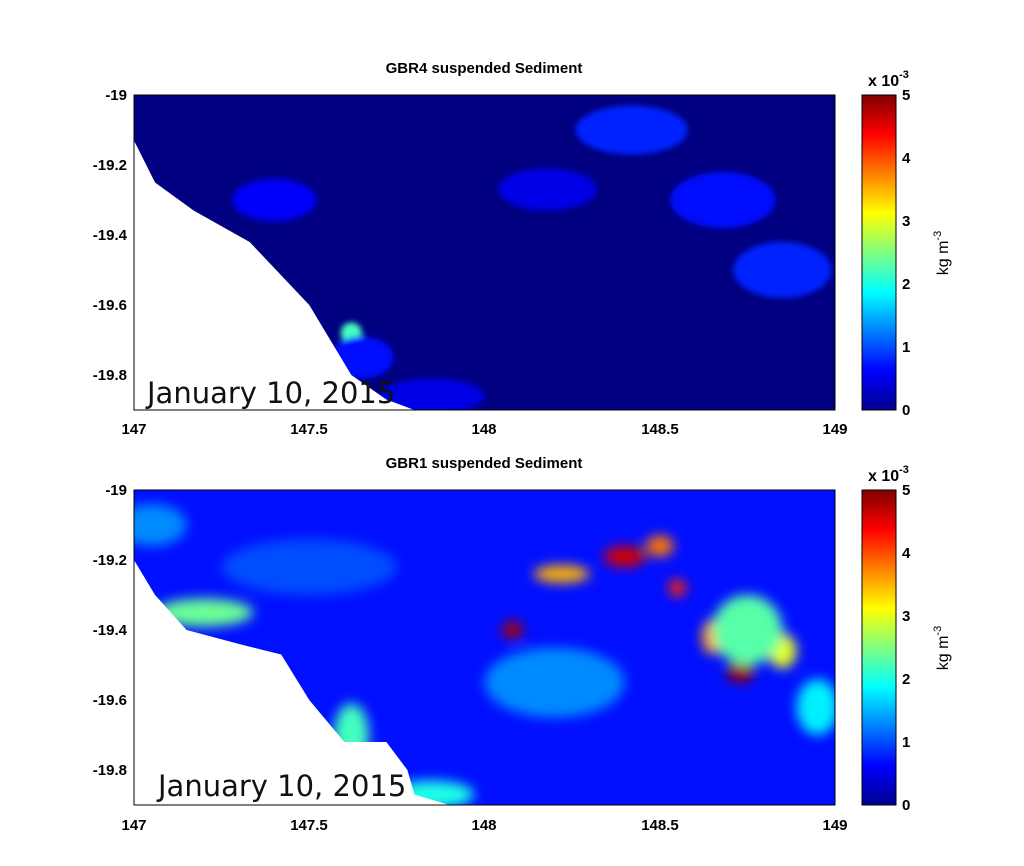  Describe the element at coordinates (484, 68) in the screenshot. I see `chart-title: GBR4 suspended Sediment` at that location.